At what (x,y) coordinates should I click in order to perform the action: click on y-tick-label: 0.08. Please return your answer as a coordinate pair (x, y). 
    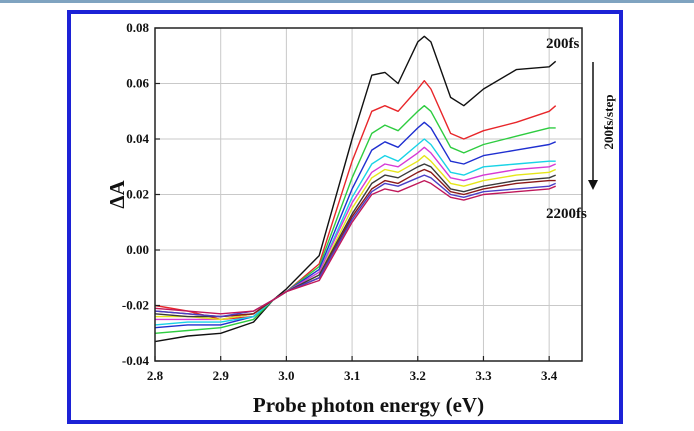
    Looking at the image, I should click on (137, 27).